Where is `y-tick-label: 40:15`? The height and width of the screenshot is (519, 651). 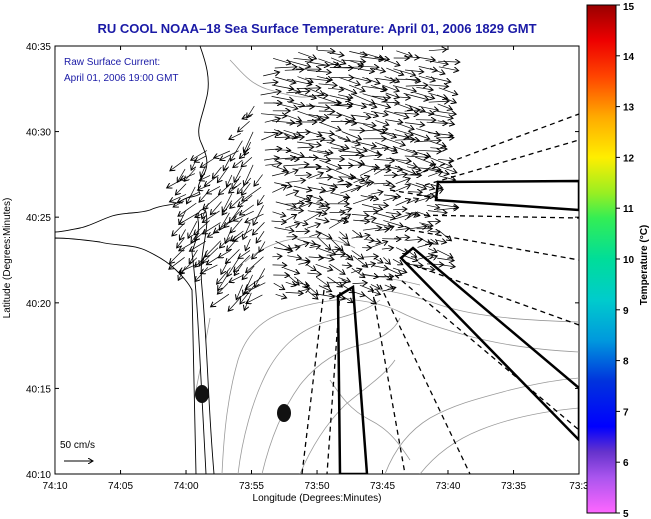
y-tick-label: 40:15 is located at coordinates (38, 389).